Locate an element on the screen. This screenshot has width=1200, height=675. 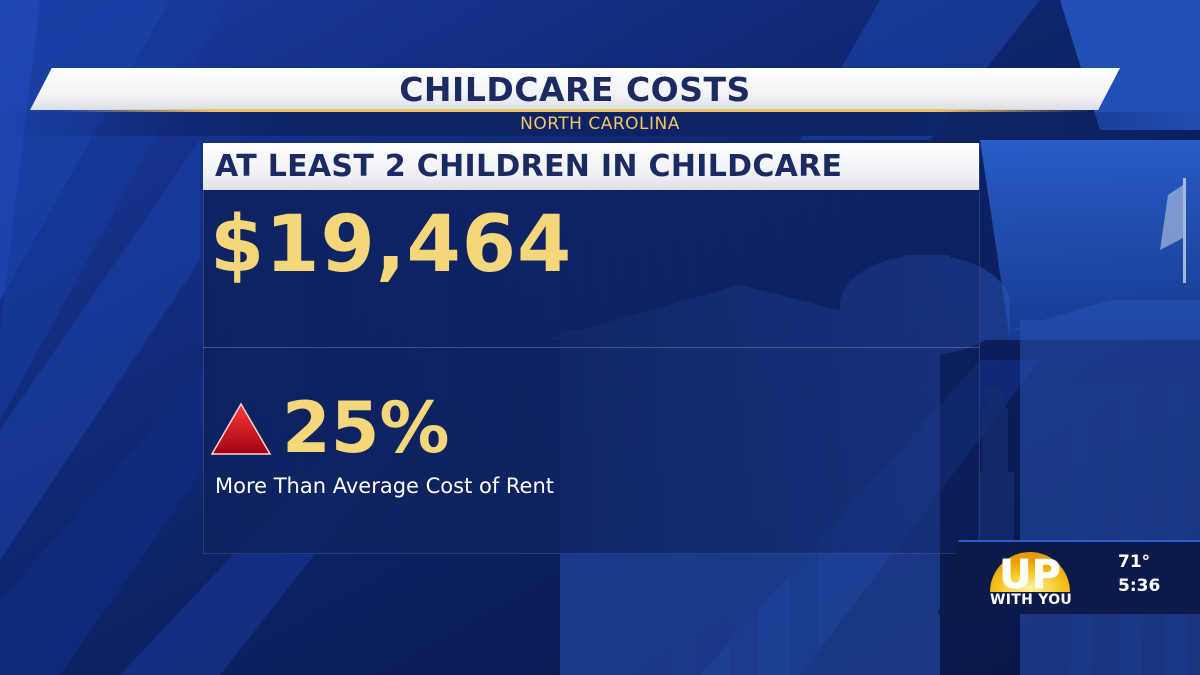
station-bug is located at coordinates (1069, 577).